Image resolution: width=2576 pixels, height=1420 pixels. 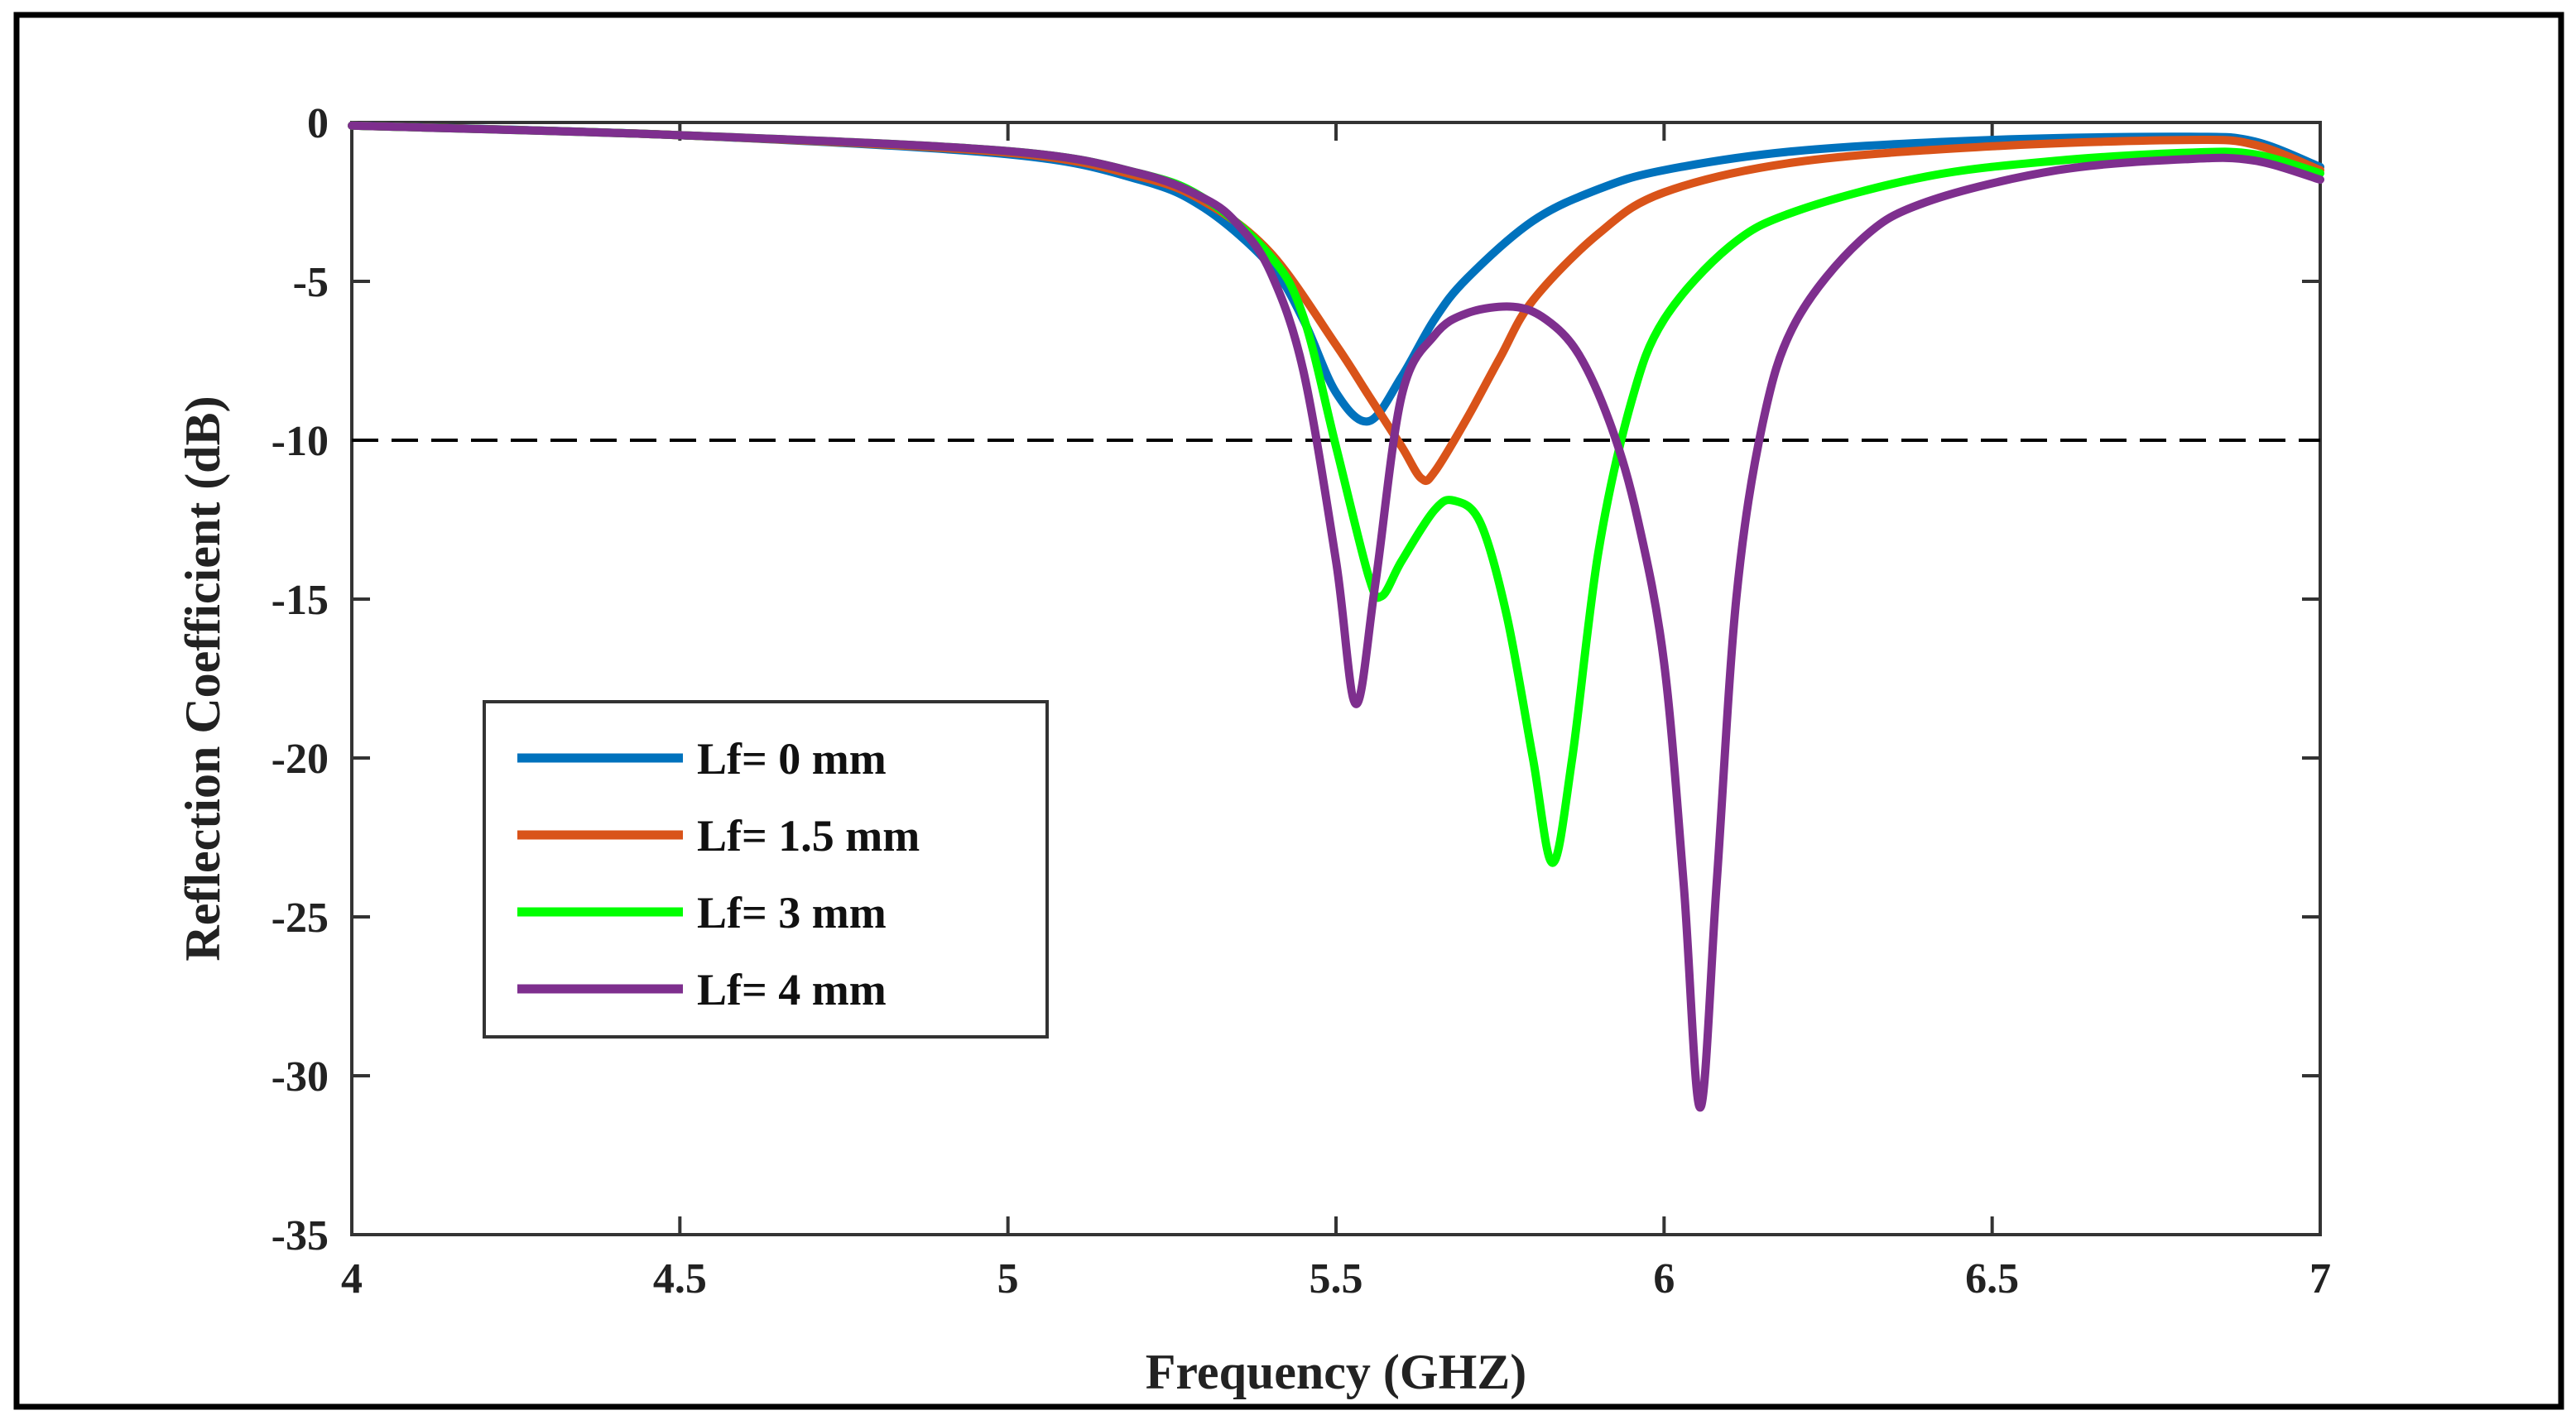 I want to click on y-tick-label: -20, so click(x=300, y=759).